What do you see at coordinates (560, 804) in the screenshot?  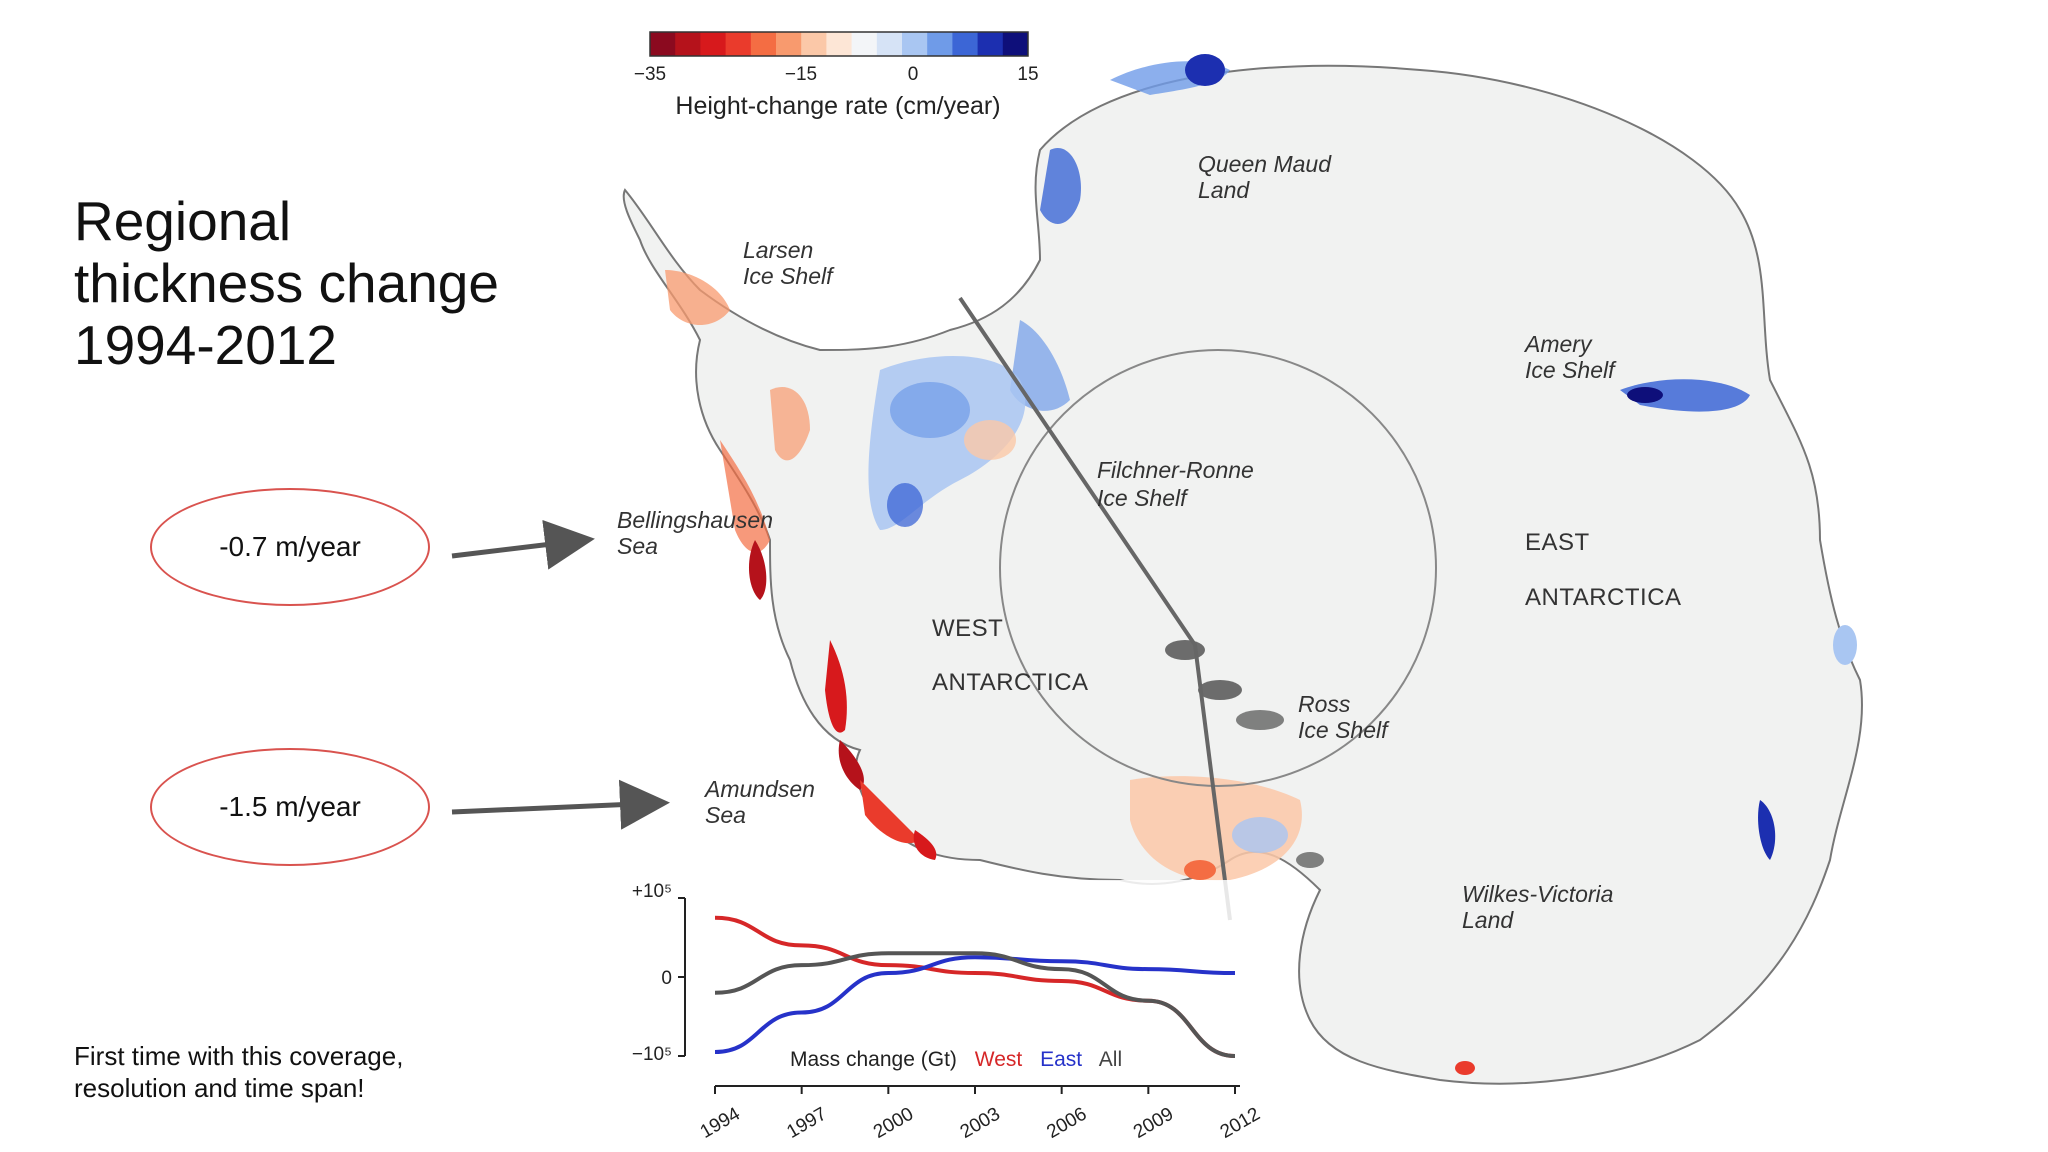 I see `arrow-amundsen` at bounding box center [560, 804].